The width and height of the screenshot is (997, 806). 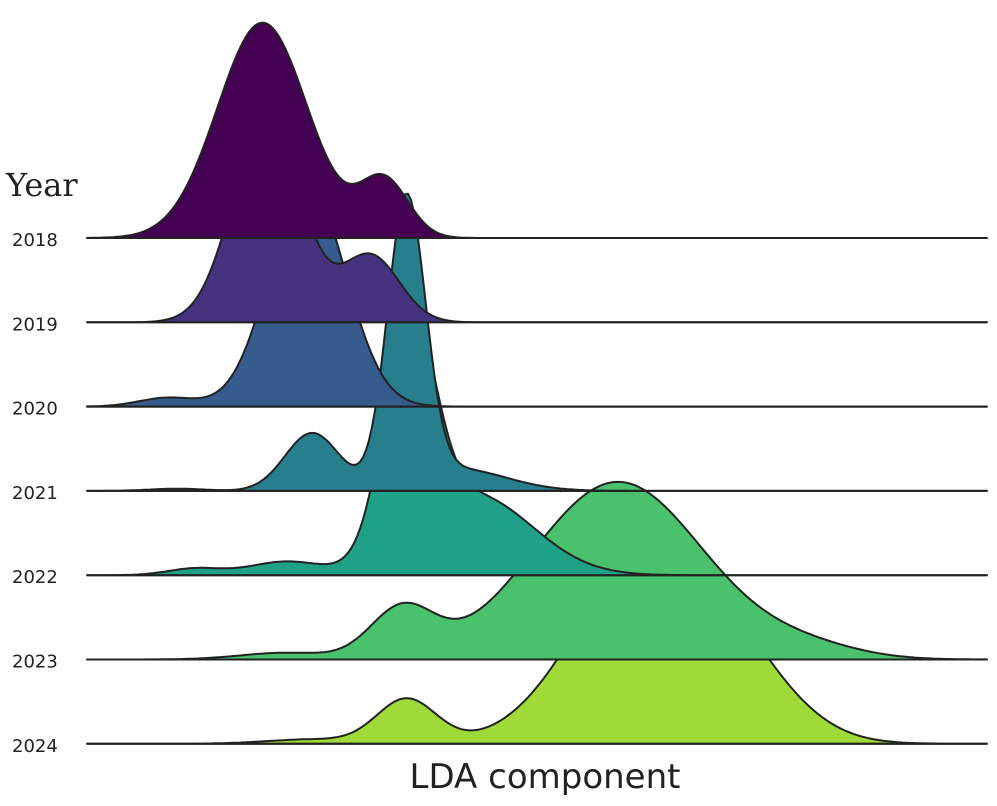 I want to click on tick-label-2021: 2021, so click(x=35, y=493).